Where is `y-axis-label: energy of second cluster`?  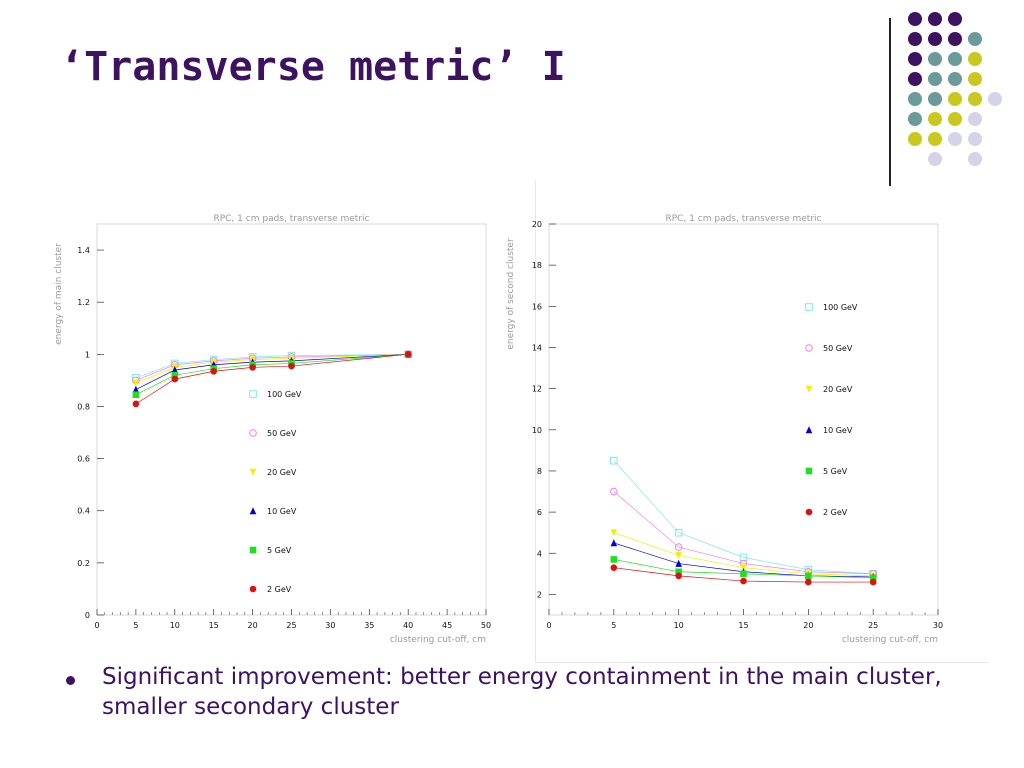 y-axis-label: energy of second cluster is located at coordinates (511, 294).